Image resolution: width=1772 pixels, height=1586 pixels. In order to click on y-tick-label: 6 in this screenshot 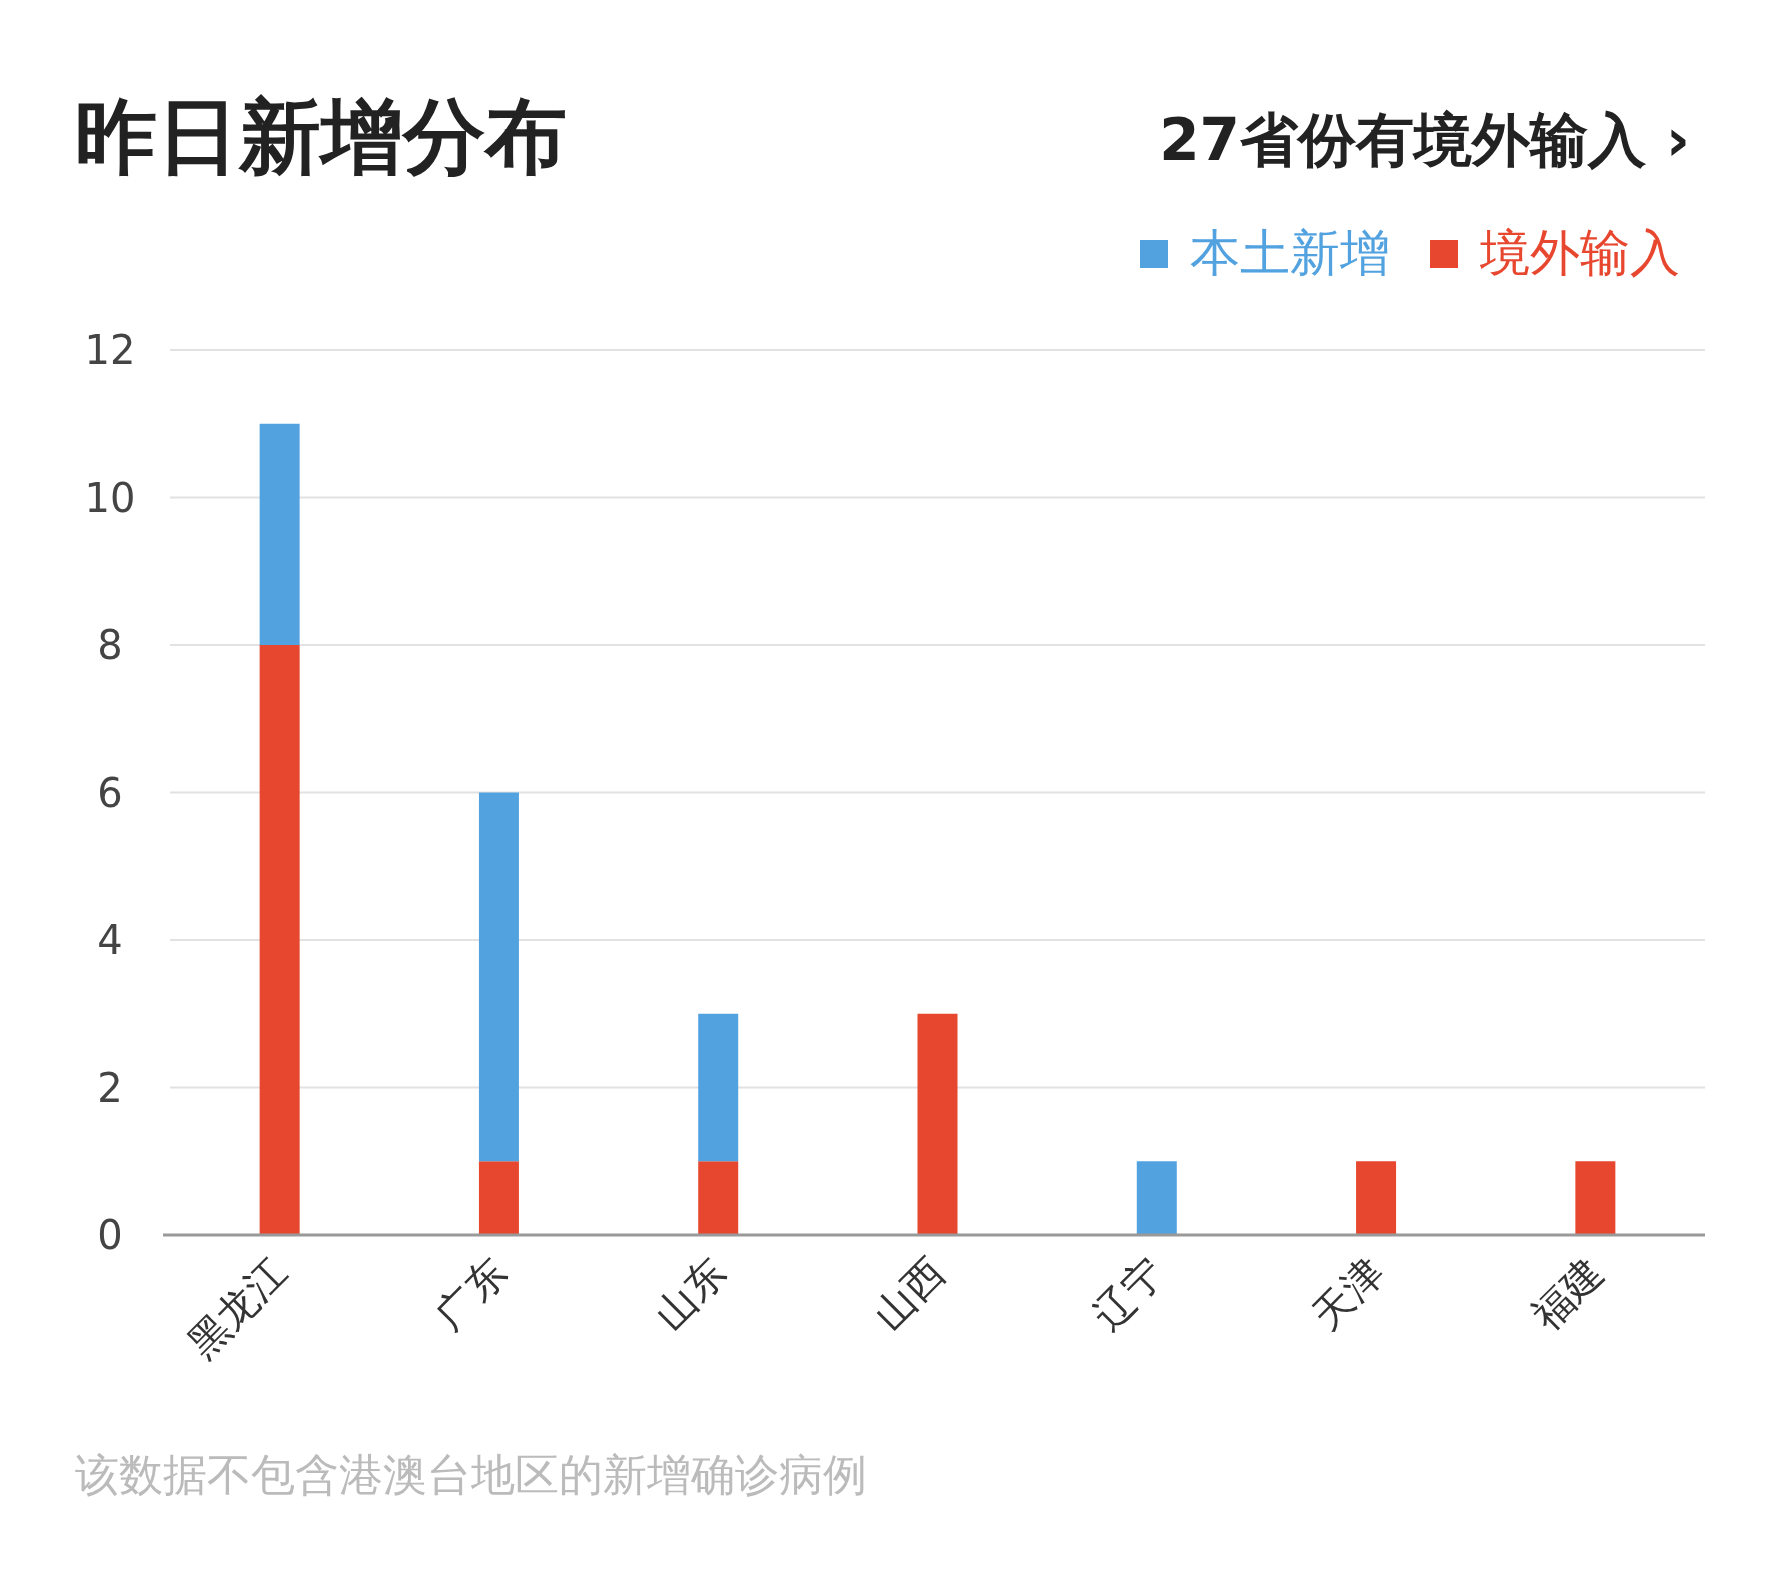, I will do `click(110, 792)`.